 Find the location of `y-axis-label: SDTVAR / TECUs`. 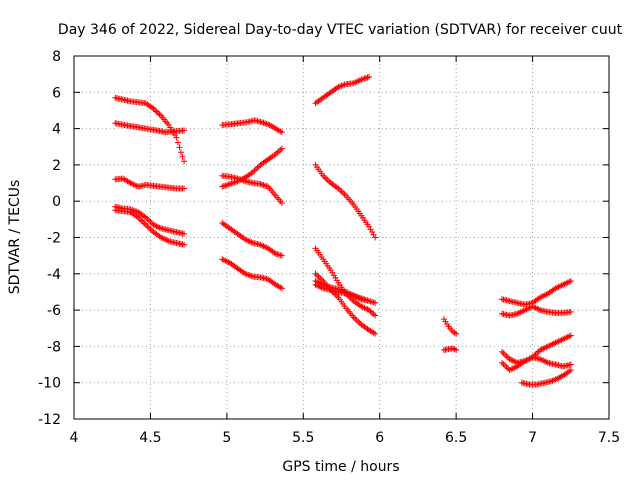

y-axis-label: SDTVAR / TECUs is located at coordinates (15, 237).